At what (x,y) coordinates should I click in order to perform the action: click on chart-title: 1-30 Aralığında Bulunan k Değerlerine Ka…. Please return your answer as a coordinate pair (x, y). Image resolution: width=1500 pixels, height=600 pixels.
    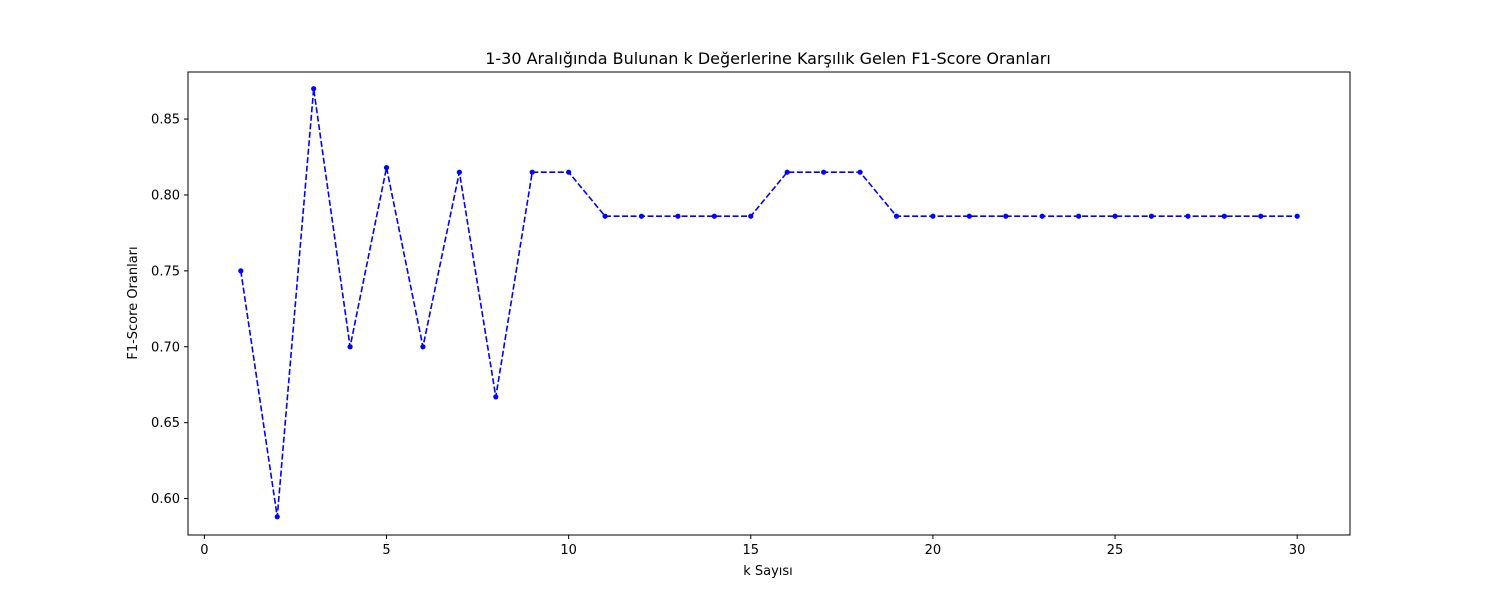
    Looking at the image, I should click on (768, 58).